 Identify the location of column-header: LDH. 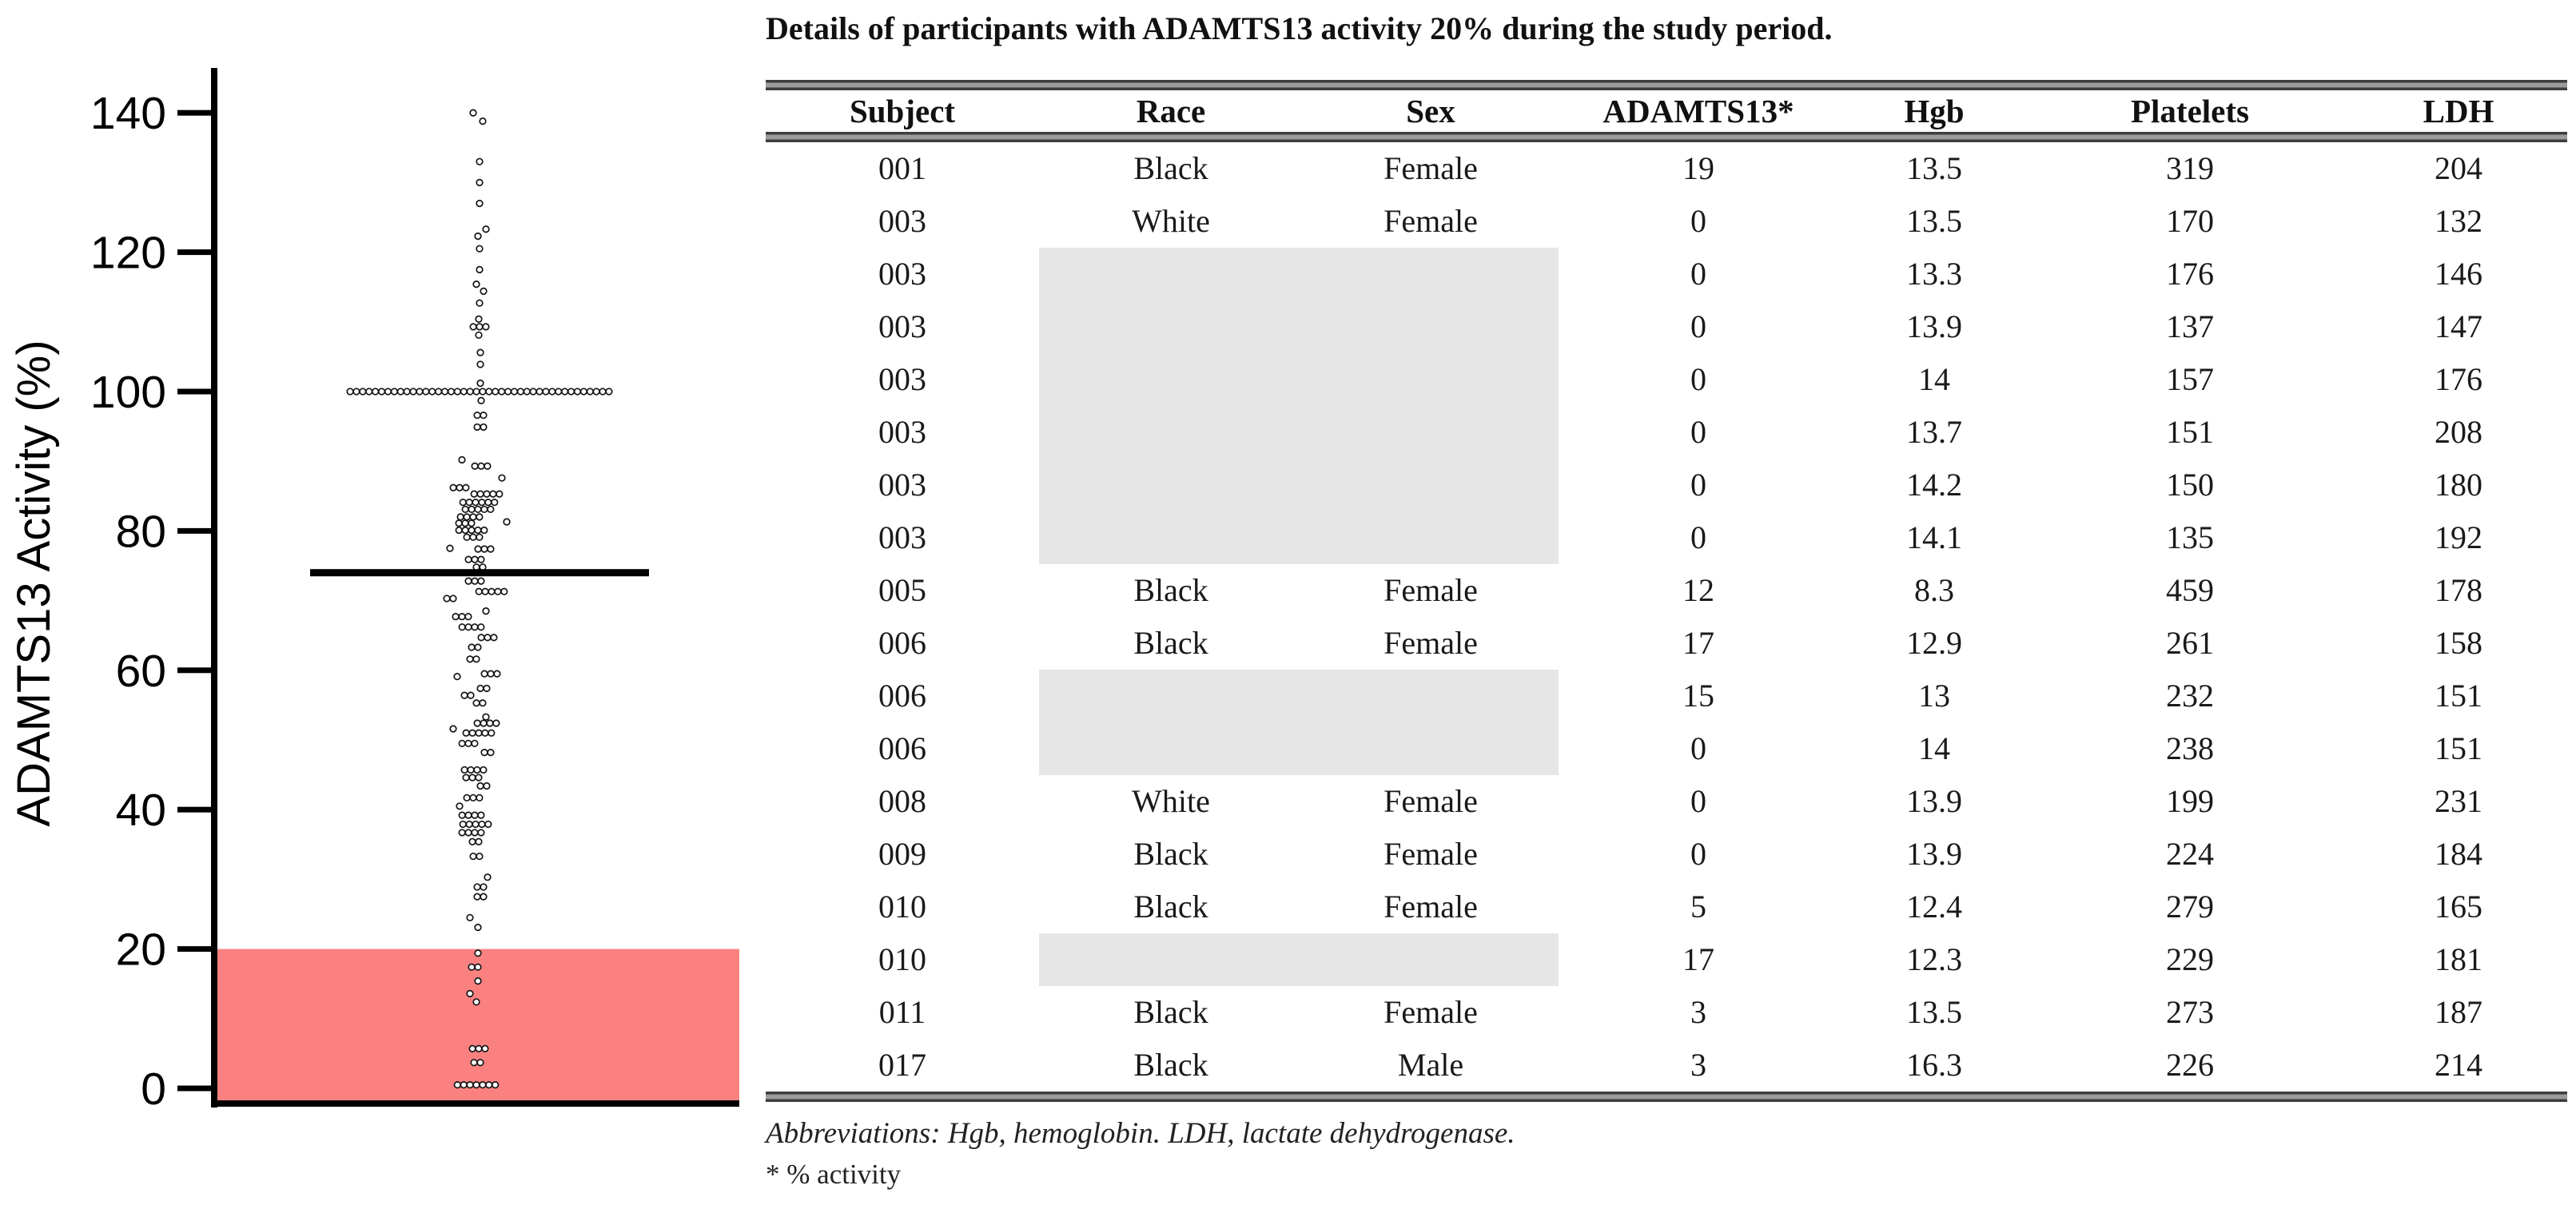
(2458, 111).